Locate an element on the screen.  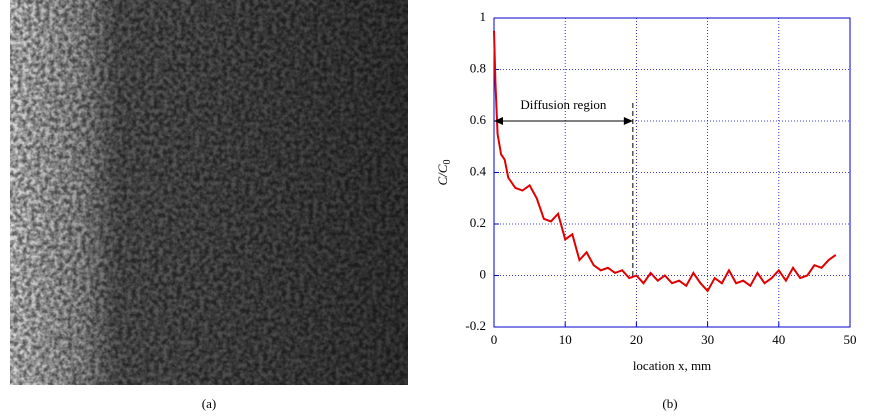
y-axis-label-main: C/C is located at coordinates (442, 174).